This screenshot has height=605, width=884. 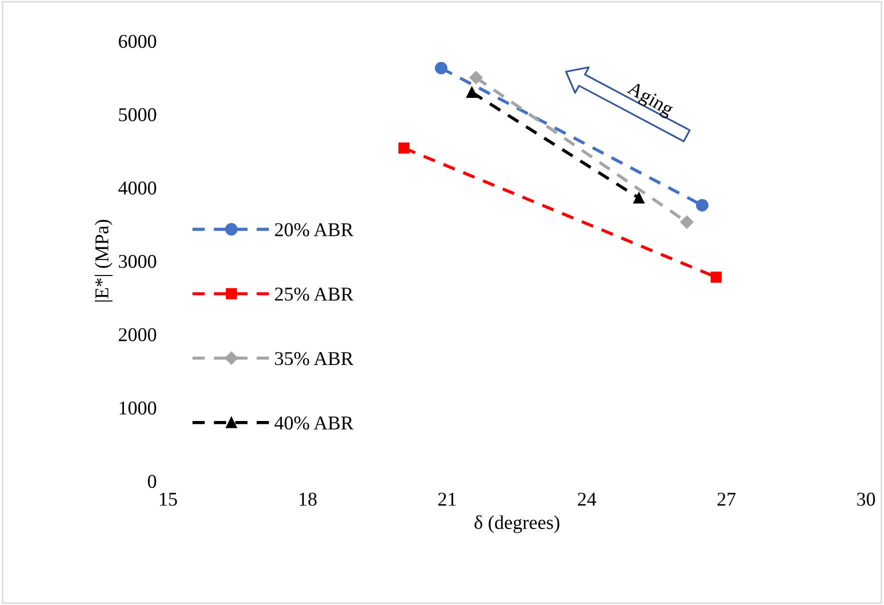 I want to click on y-tick-label: 1000, so click(x=138, y=408).